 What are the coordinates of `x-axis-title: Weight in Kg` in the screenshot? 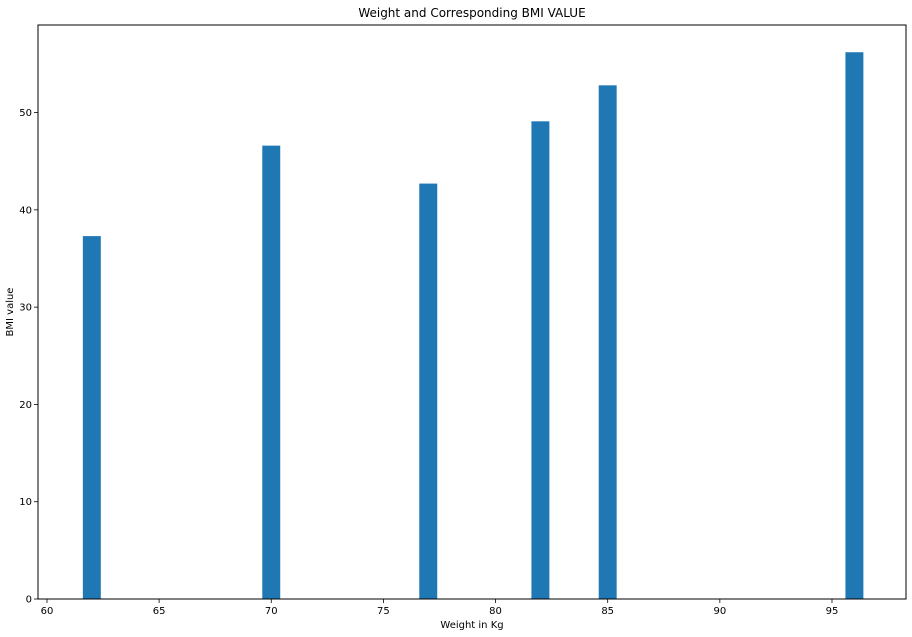 It's located at (471, 625).